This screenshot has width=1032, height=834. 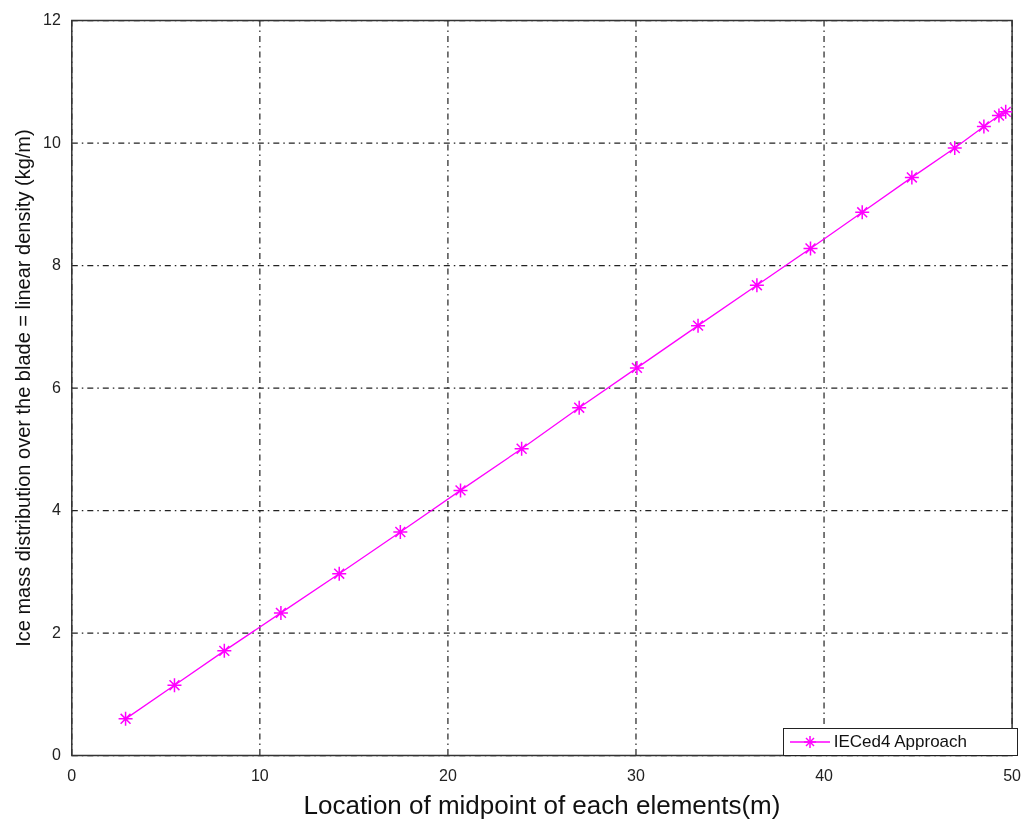 I want to click on x-tick-label: 30, so click(x=636, y=775).